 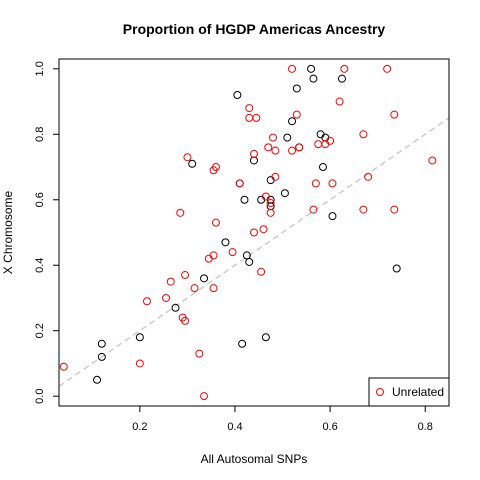 What do you see at coordinates (40, 330) in the screenshot?
I see `y-tick-label: 0.2` at bounding box center [40, 330].